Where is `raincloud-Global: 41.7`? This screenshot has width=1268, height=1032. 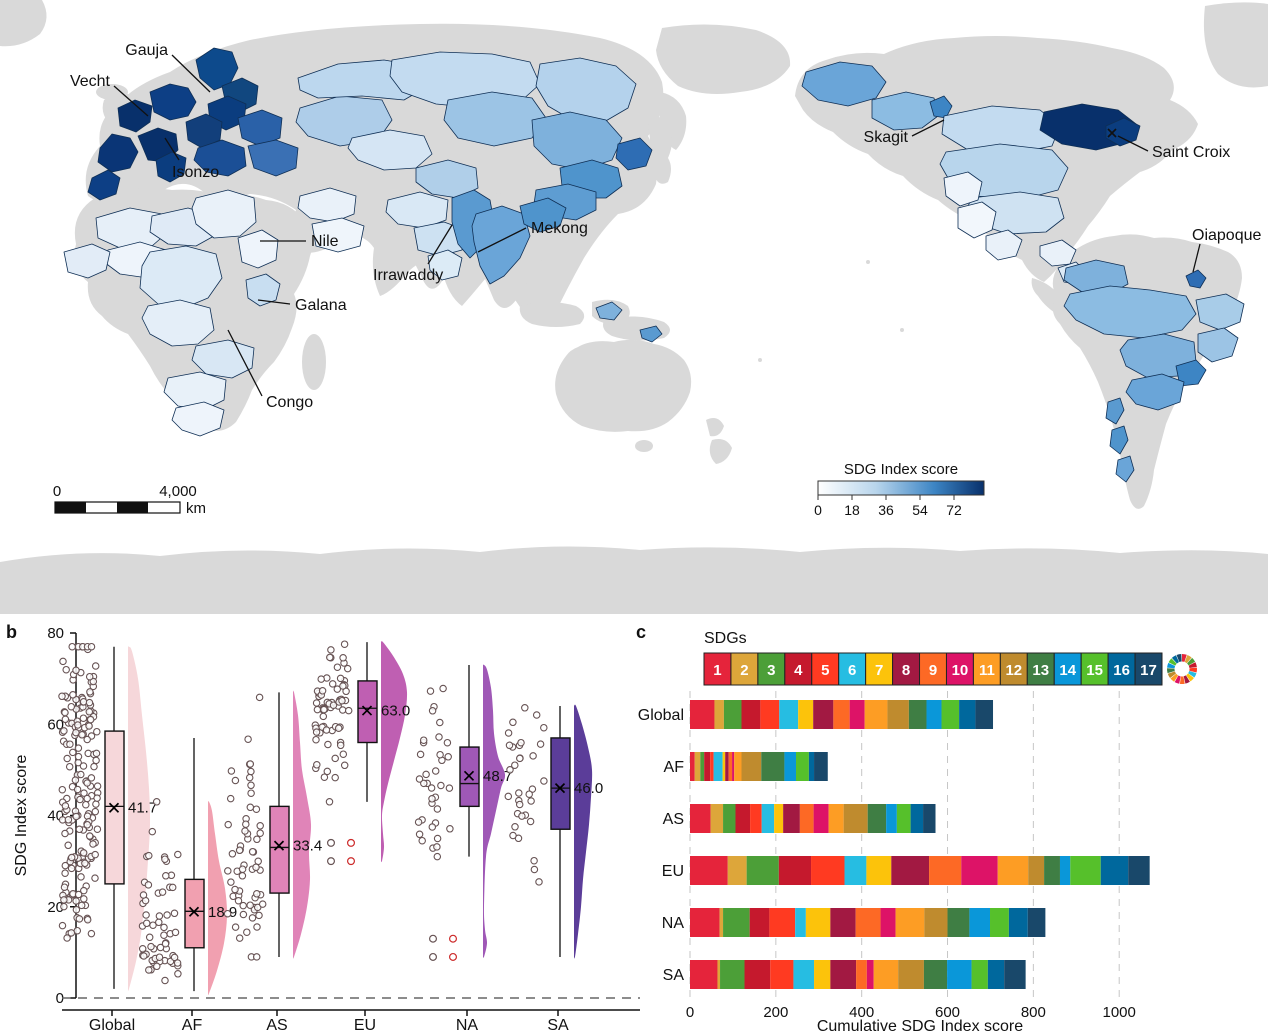
raincloud-Global: 41.7 is located at coordinates (107, 816).